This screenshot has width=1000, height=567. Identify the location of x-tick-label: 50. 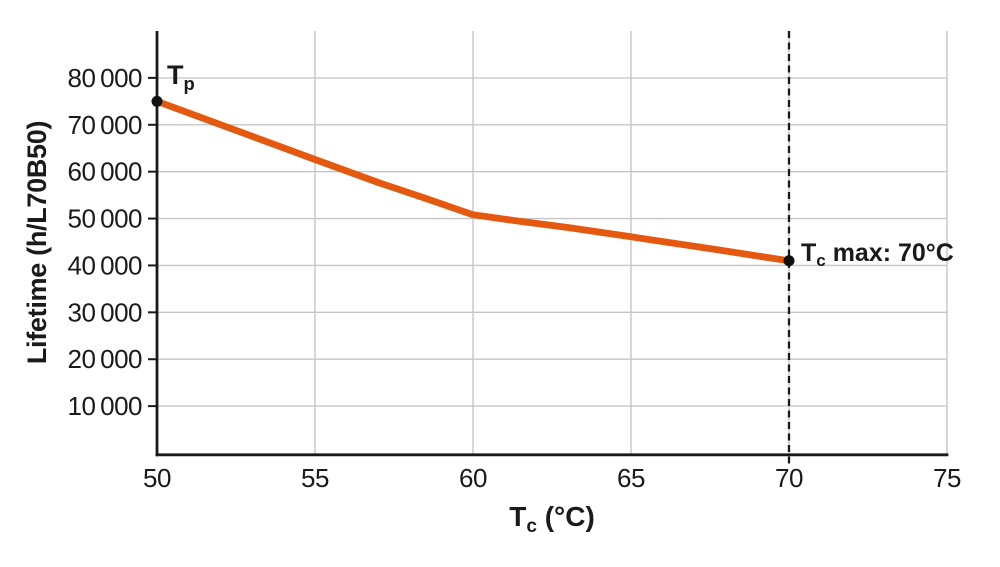
(157, 478).